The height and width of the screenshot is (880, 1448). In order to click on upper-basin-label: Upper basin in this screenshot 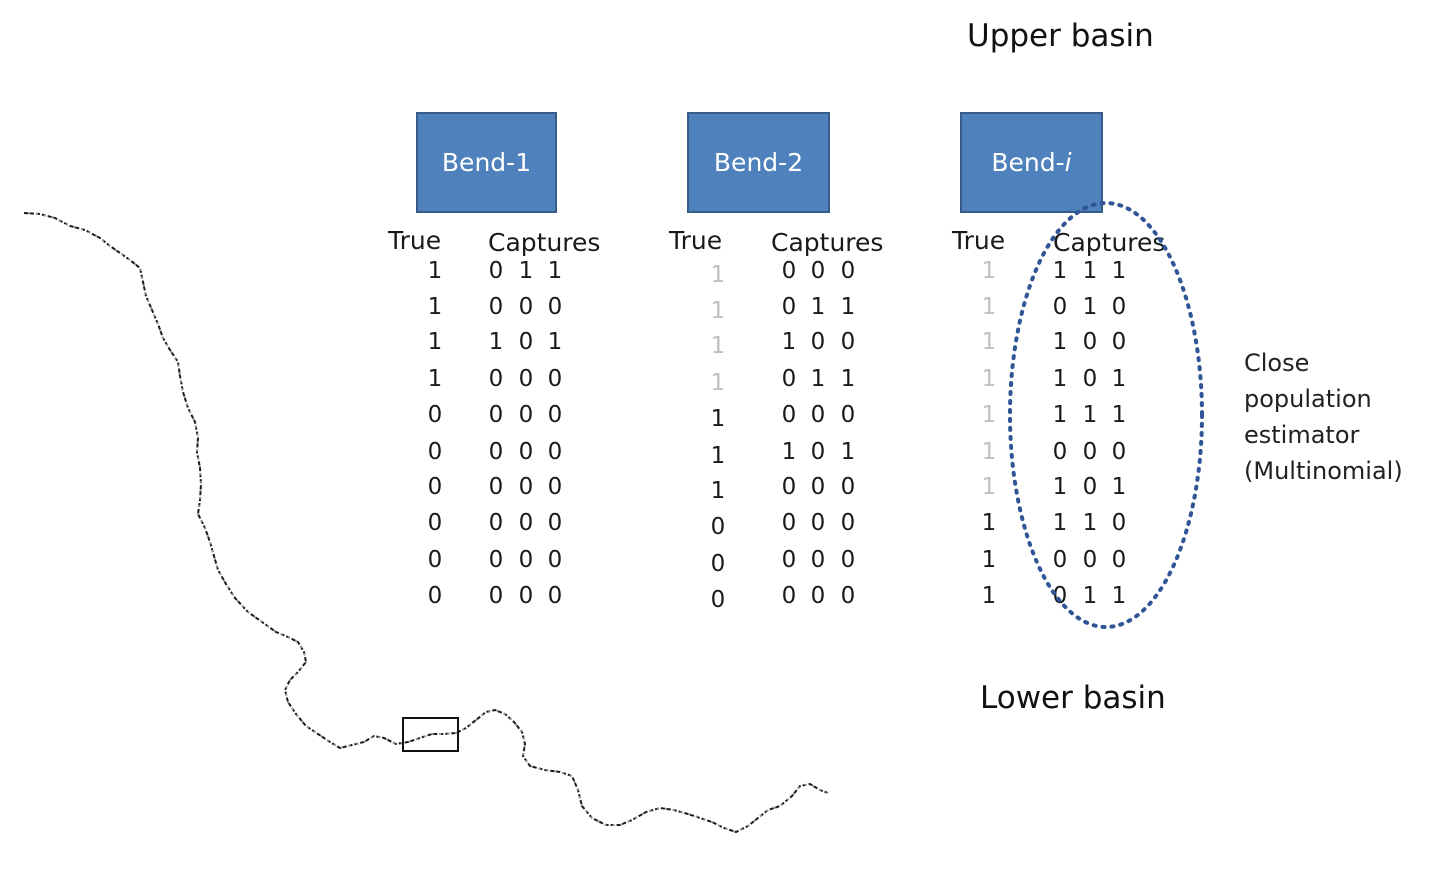, I will do `click(1060, 36)`.